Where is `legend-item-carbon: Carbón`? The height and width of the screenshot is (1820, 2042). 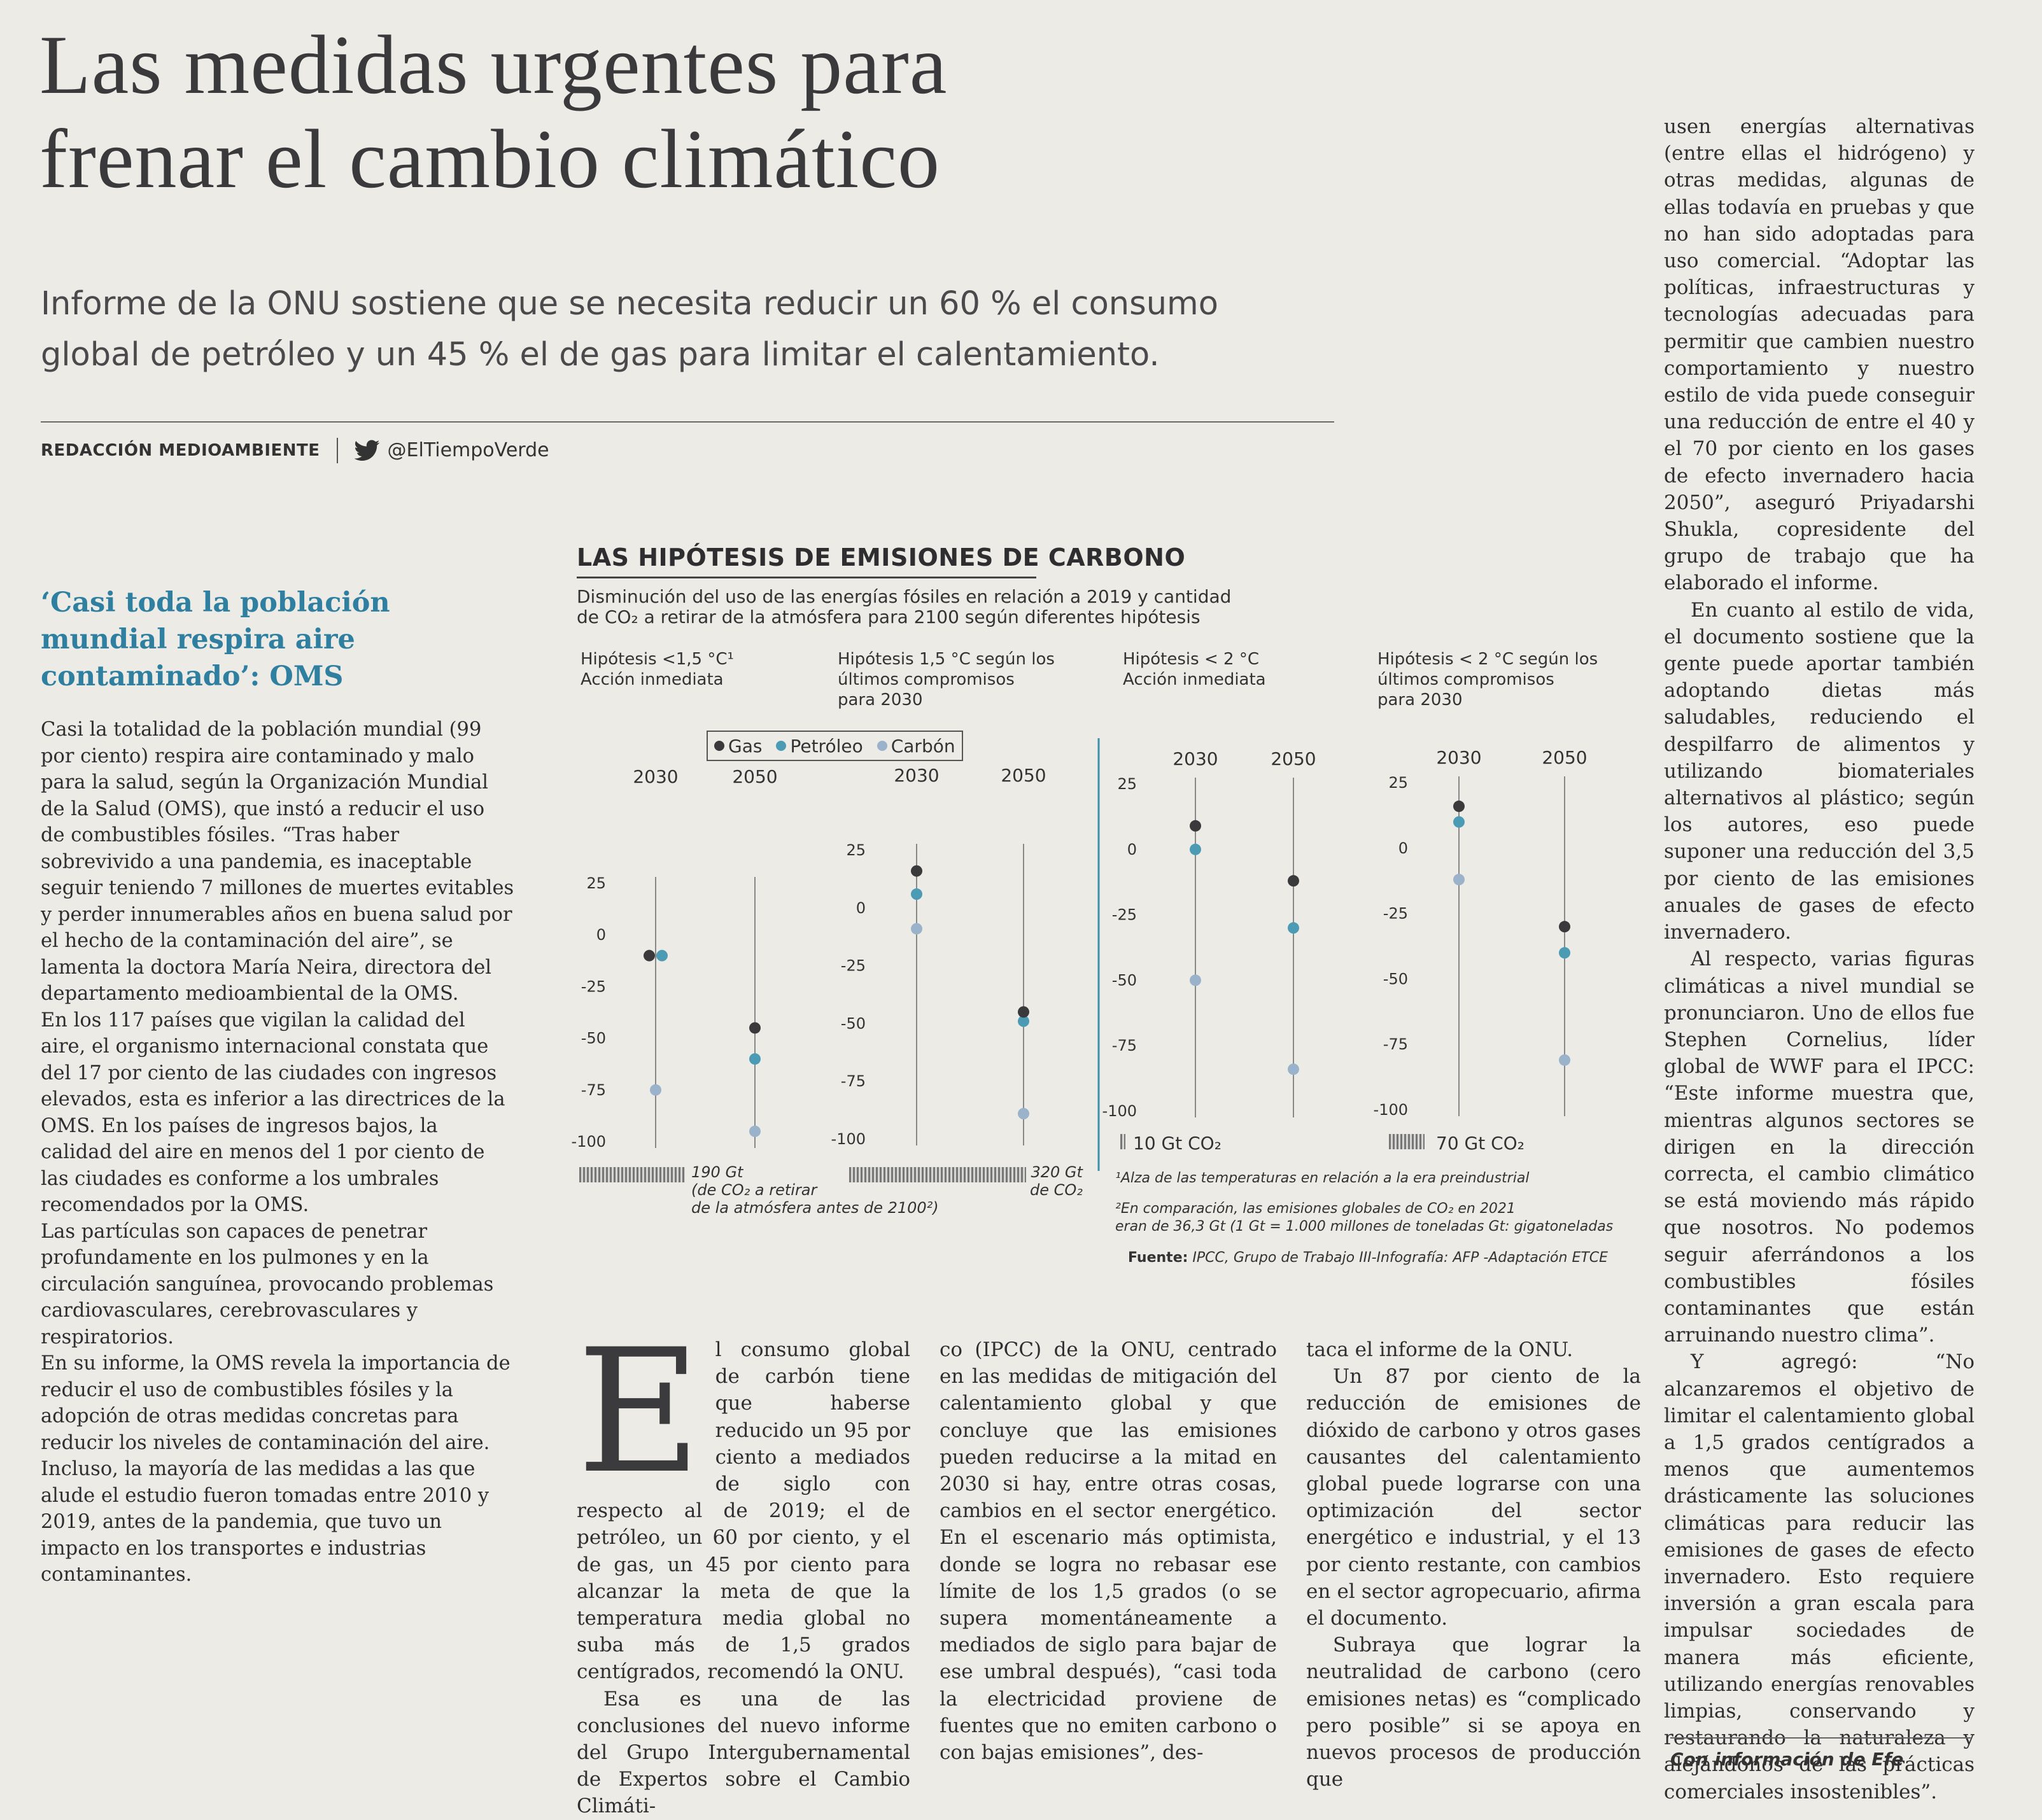
legend-item-carbon: Carbón is located at coordinates (916, 746).